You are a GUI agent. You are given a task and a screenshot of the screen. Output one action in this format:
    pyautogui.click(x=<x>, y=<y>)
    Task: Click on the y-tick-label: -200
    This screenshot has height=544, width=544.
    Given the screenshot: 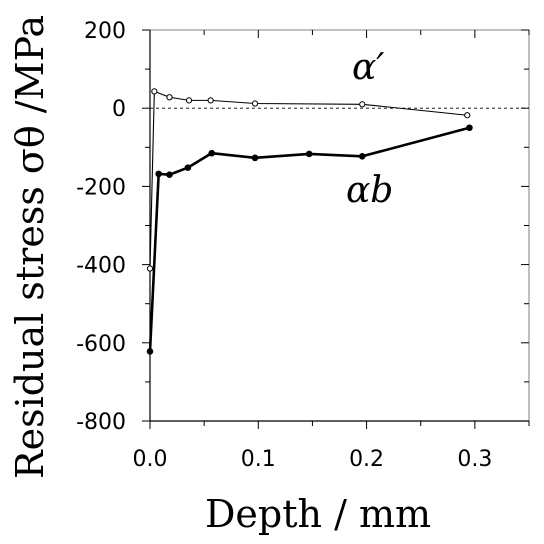 What is the action you would take?
    pyautogui.click(x=101, y=187)
    